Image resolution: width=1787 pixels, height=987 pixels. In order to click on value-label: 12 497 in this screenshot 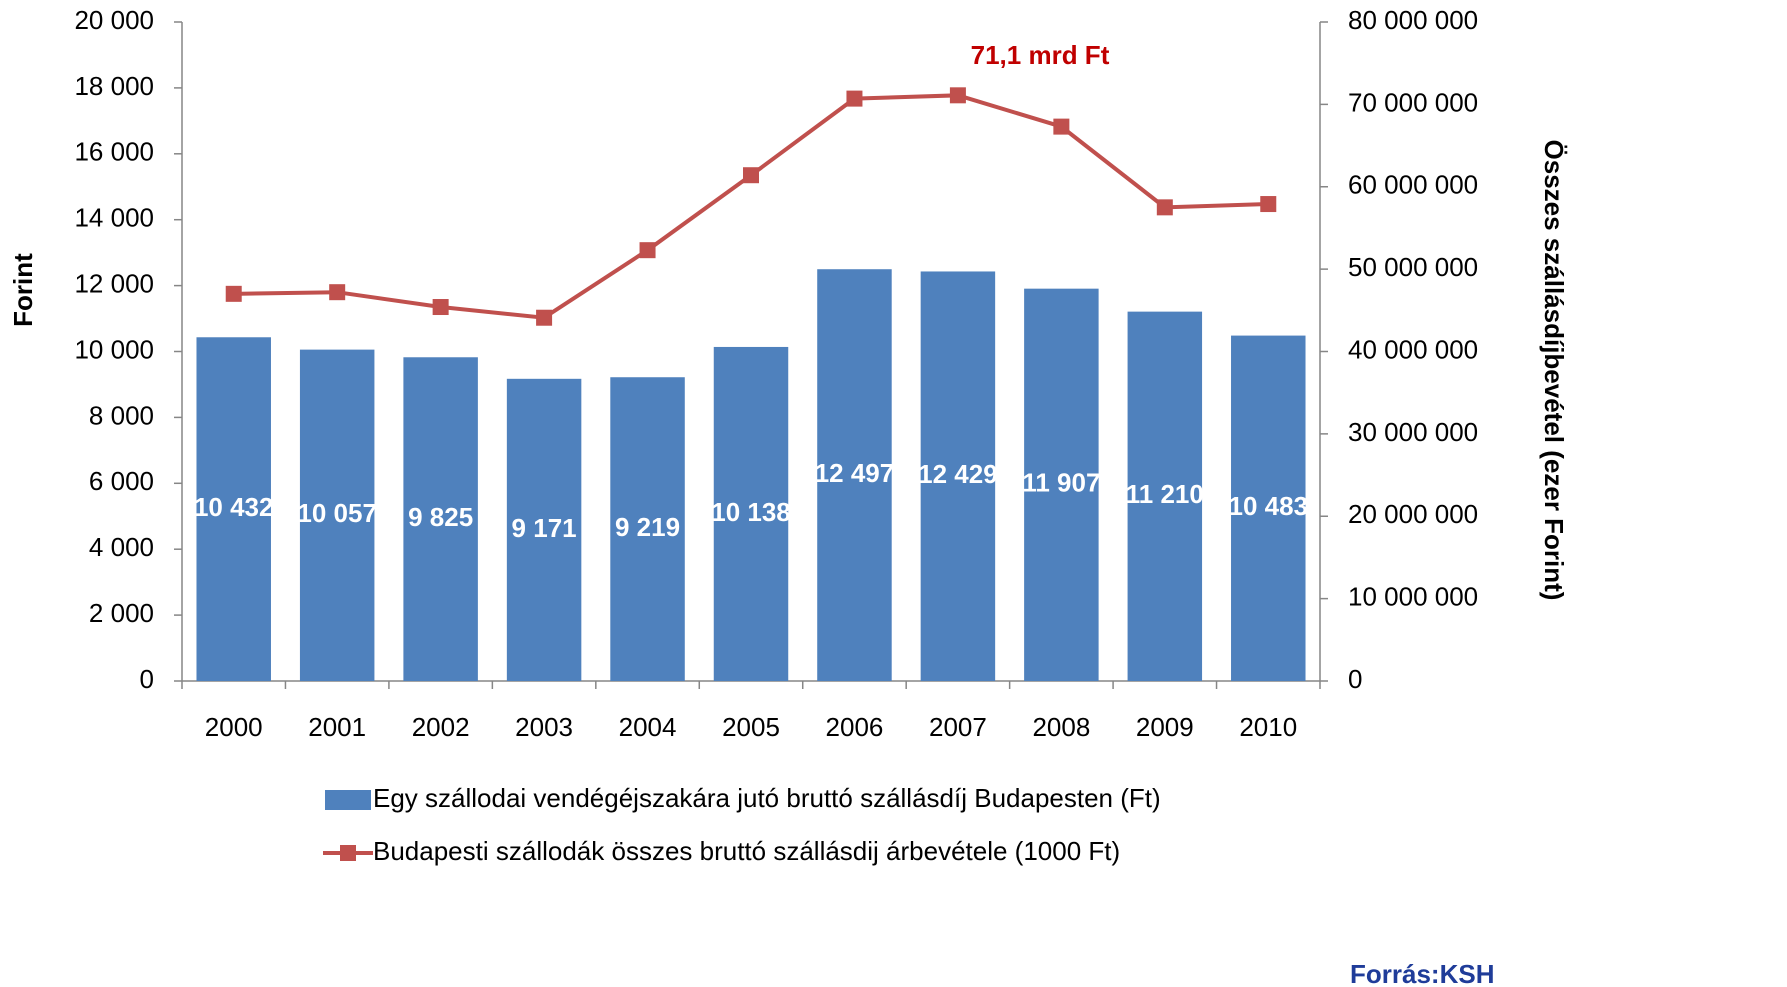, I will do `click(855, 473)`.